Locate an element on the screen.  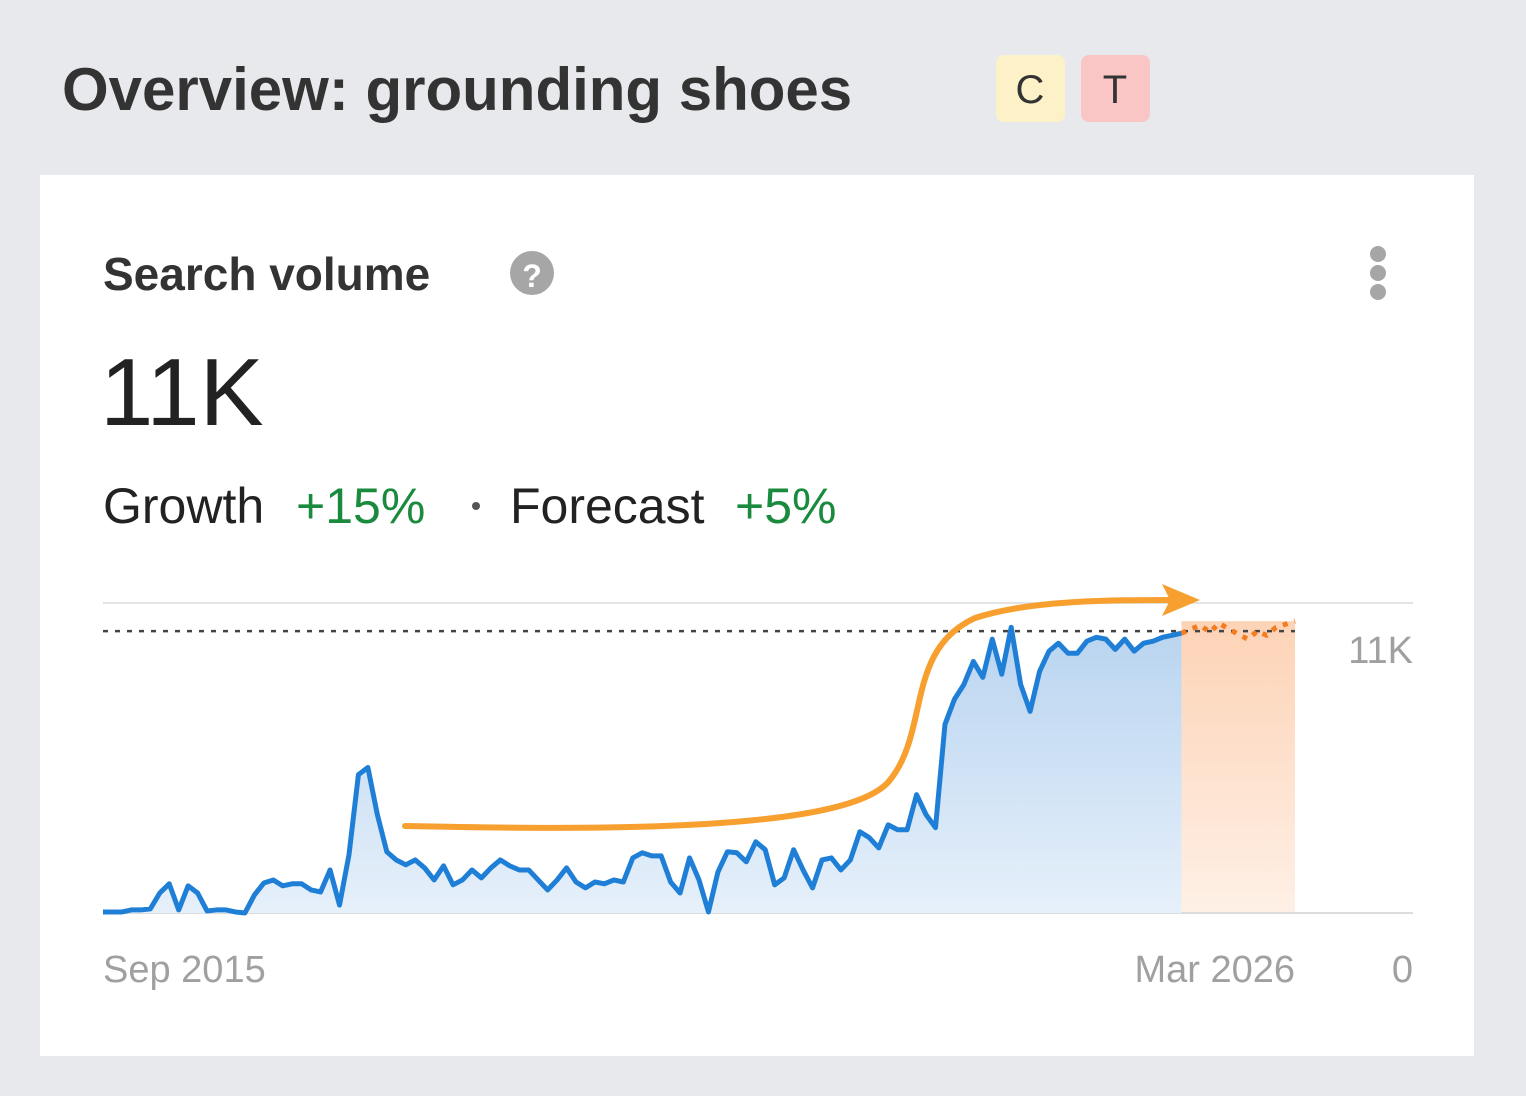
help-icon-glyph: ? is located at coordinates (532, 276).